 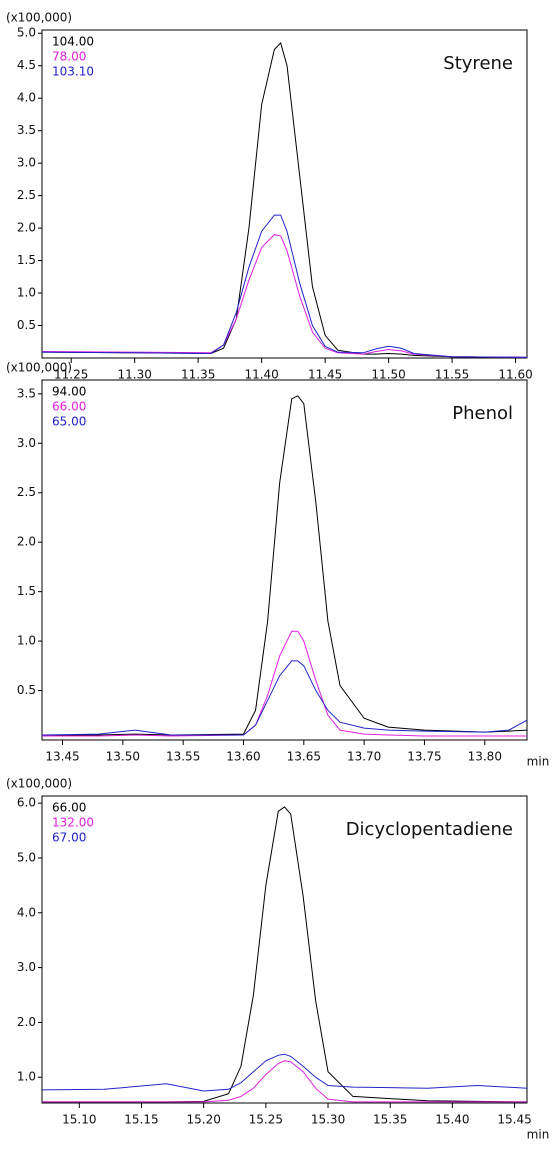 What do you see at coordinates (26, 803) in the screenshot?
I see `y-tick-label: 6.0` at bounding box center [26, 803].